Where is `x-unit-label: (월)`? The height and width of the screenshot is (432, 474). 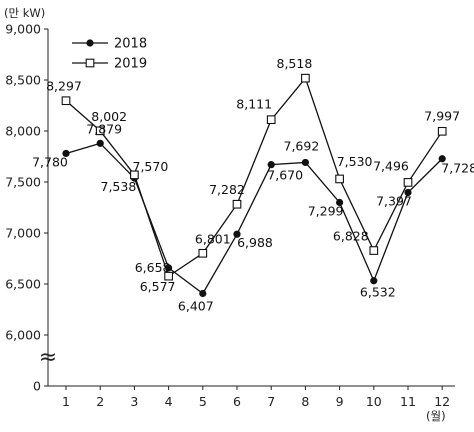 x-unit-label: (월) is located at coordinates (436, 416).